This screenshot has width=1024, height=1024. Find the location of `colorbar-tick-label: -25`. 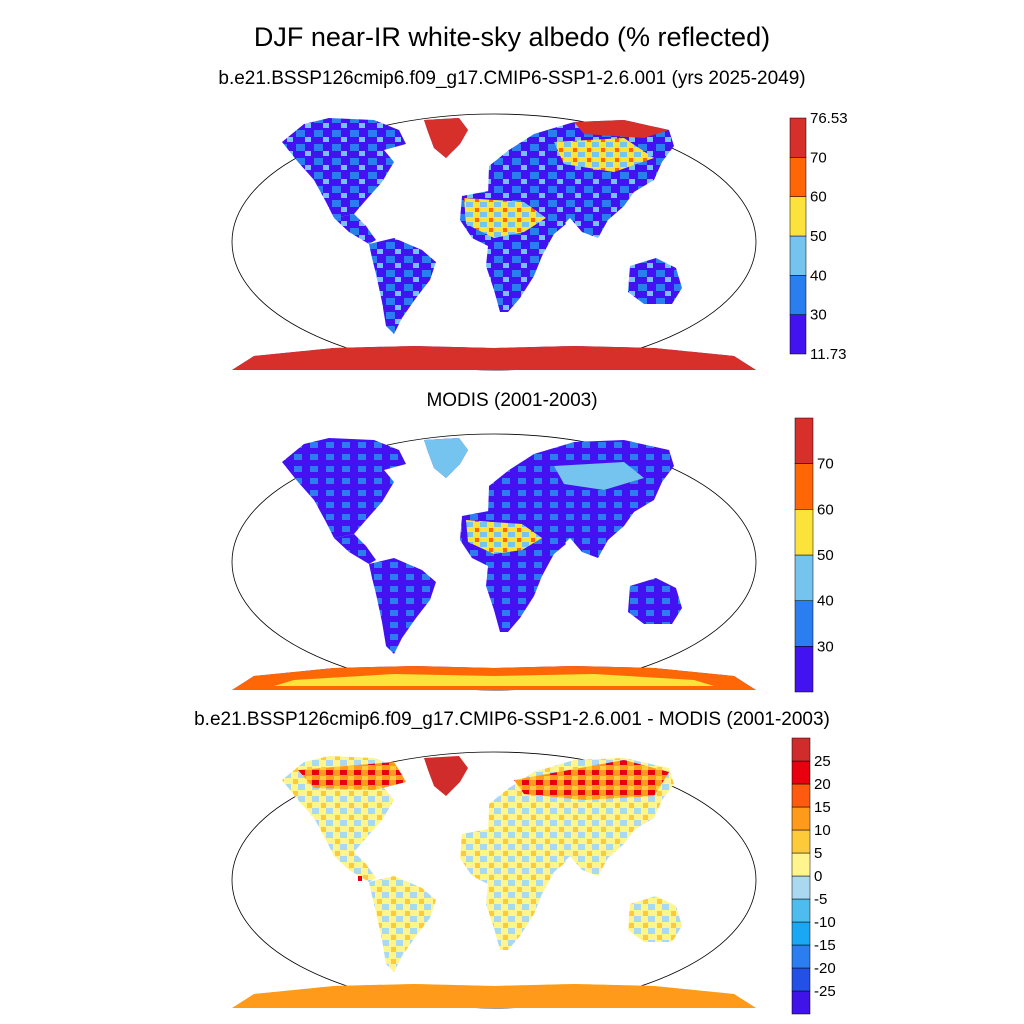

colorbar-tick-label: -25 is located at coordinates (825, 991).